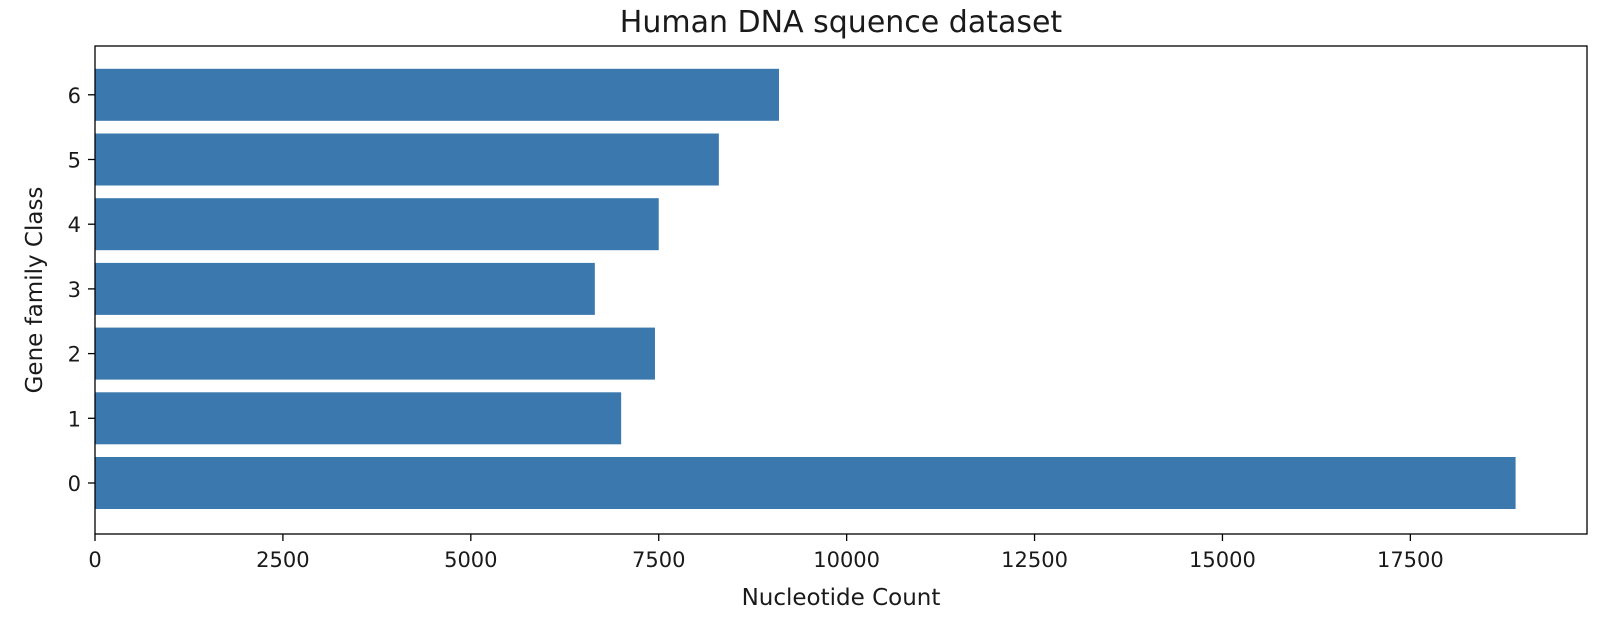 The image size is (1620, 622). What do you see at coordinates (658, 560) in the screenshot?
I see `x-tick-label: 7500` at bounding box center [658, 560].